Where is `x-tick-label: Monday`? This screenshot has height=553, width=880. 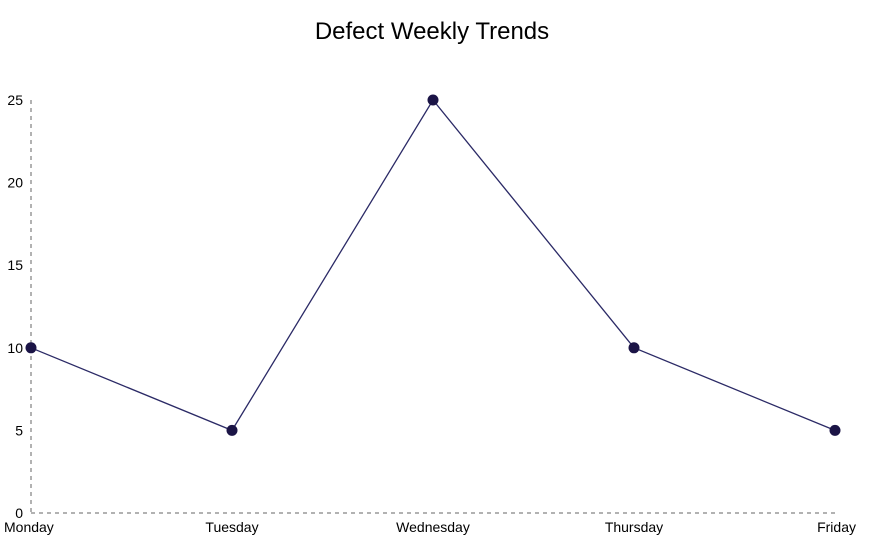
x-tick-label: Monday is located at coordinates (29, 527).